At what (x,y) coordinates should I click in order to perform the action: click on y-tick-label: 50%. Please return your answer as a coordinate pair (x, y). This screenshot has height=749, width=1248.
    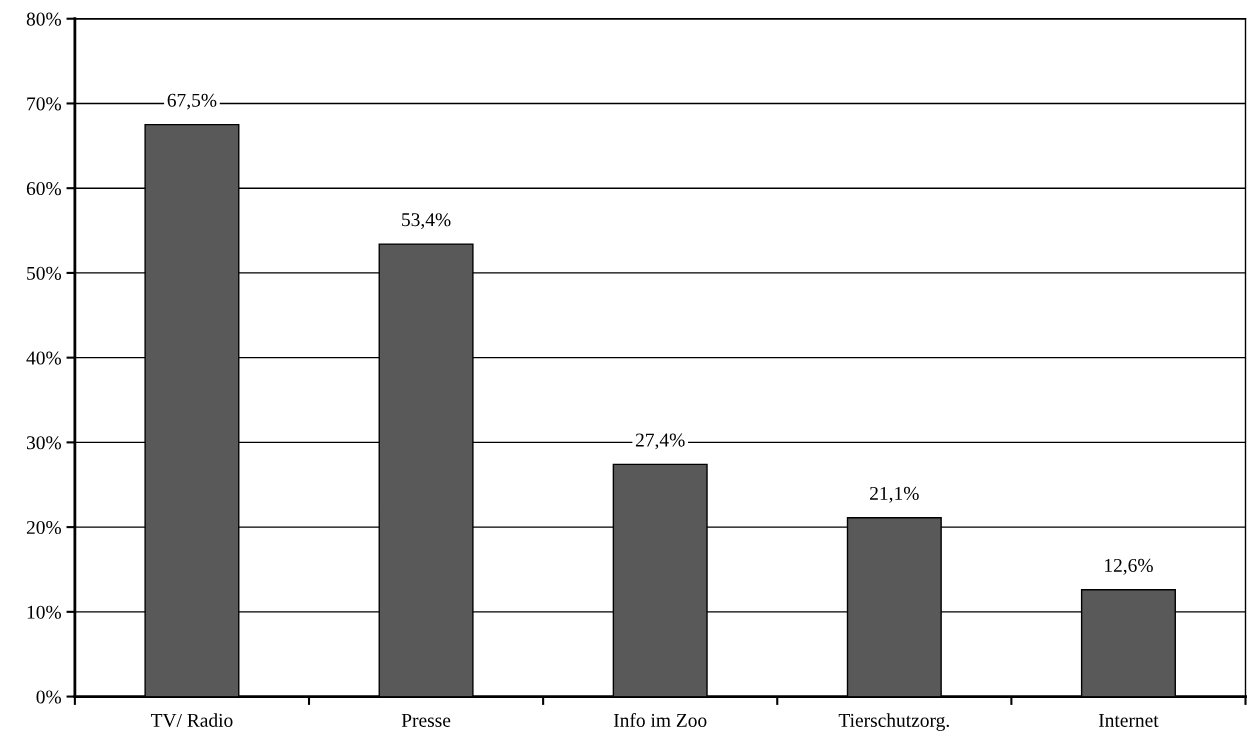
    Looking at the image, I should click on (44, 273).